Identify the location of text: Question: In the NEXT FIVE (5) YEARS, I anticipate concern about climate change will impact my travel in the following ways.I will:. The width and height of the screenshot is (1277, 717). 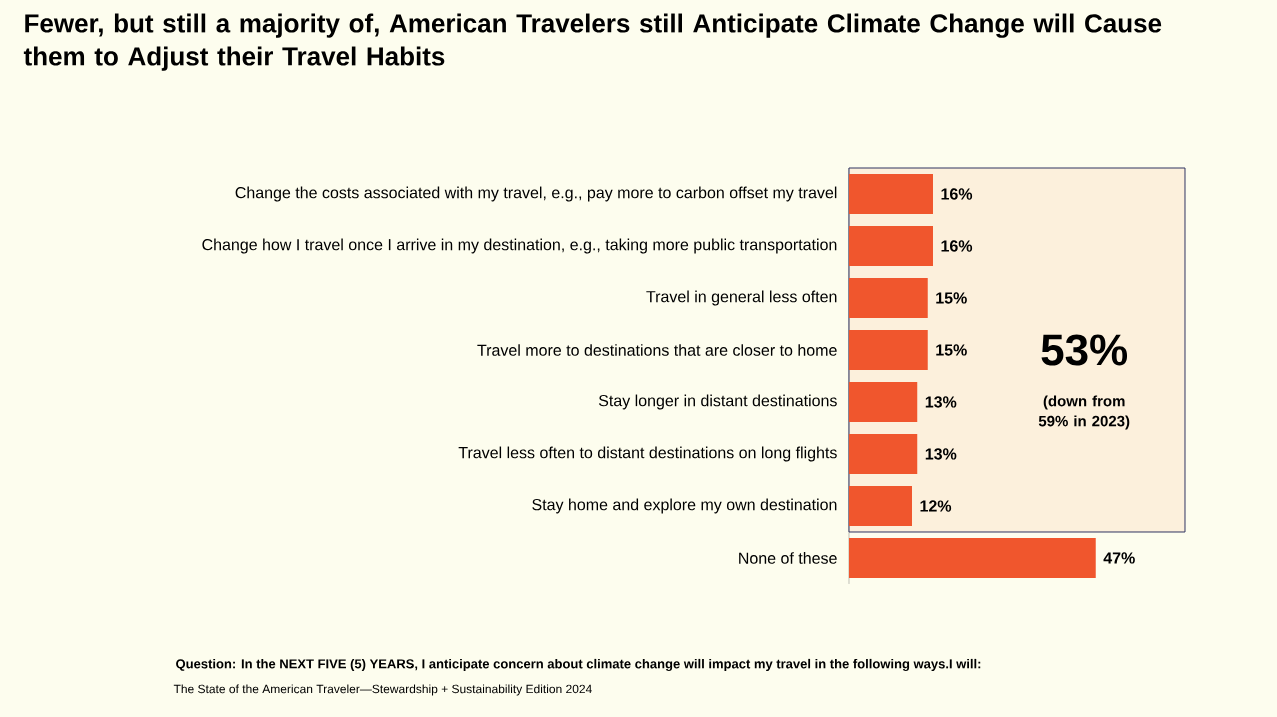
(578, 665).